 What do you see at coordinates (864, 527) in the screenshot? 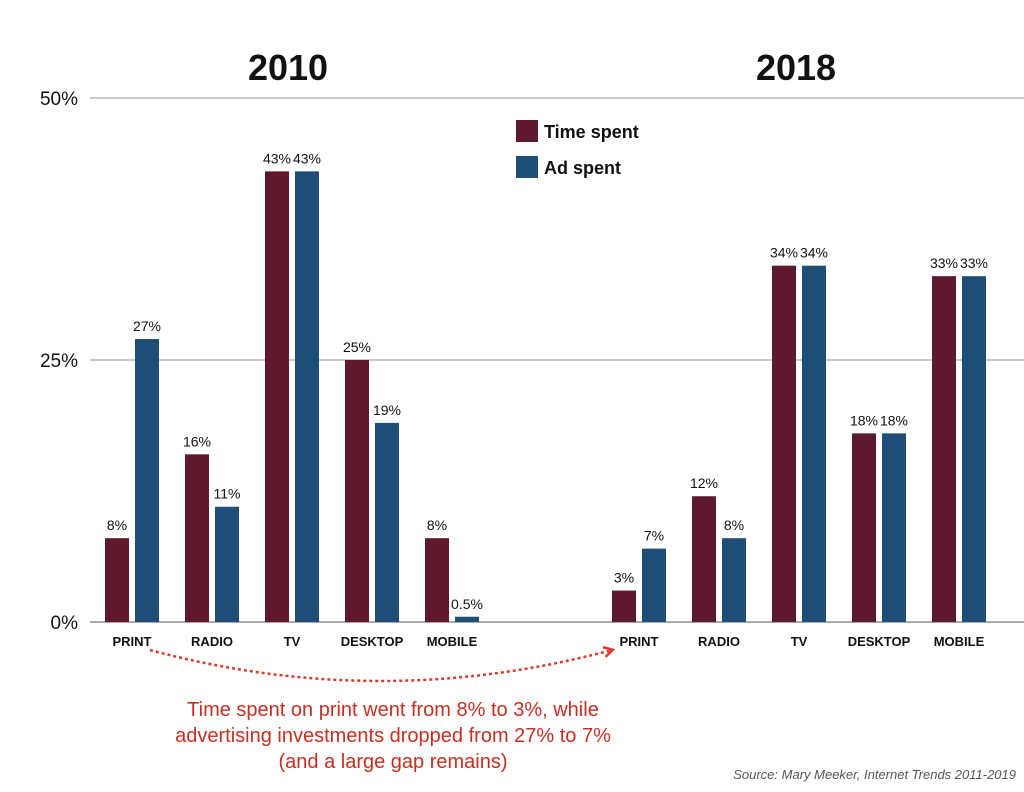
I see `bar-2018-desktop-time-spent` at bounding box center [864, 527].